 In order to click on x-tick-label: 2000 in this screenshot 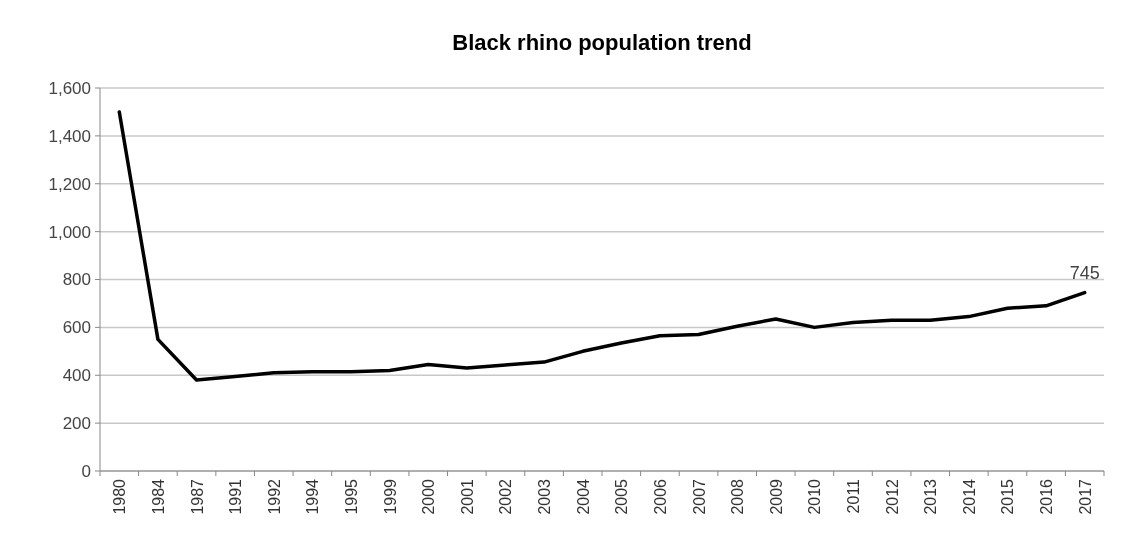, I will do `click(429, 496)`.